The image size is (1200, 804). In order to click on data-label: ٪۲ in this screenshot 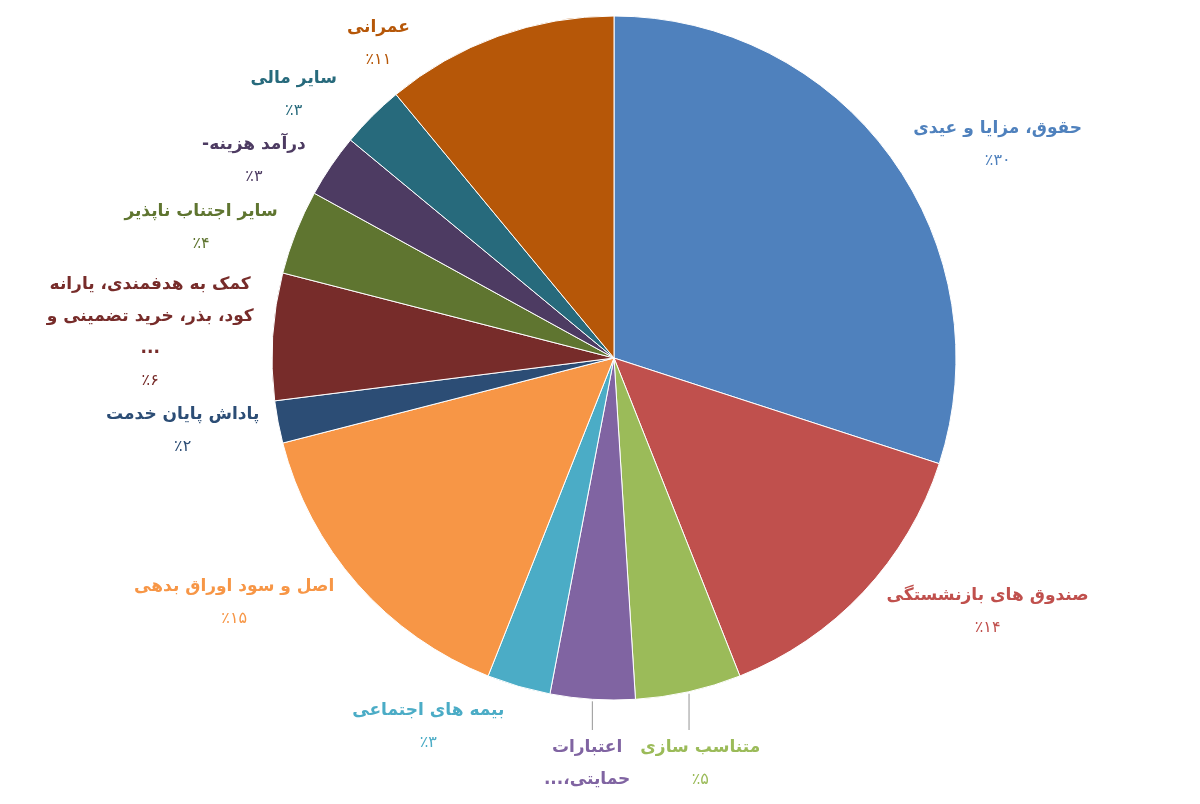, I will do `click(183, 446)`.